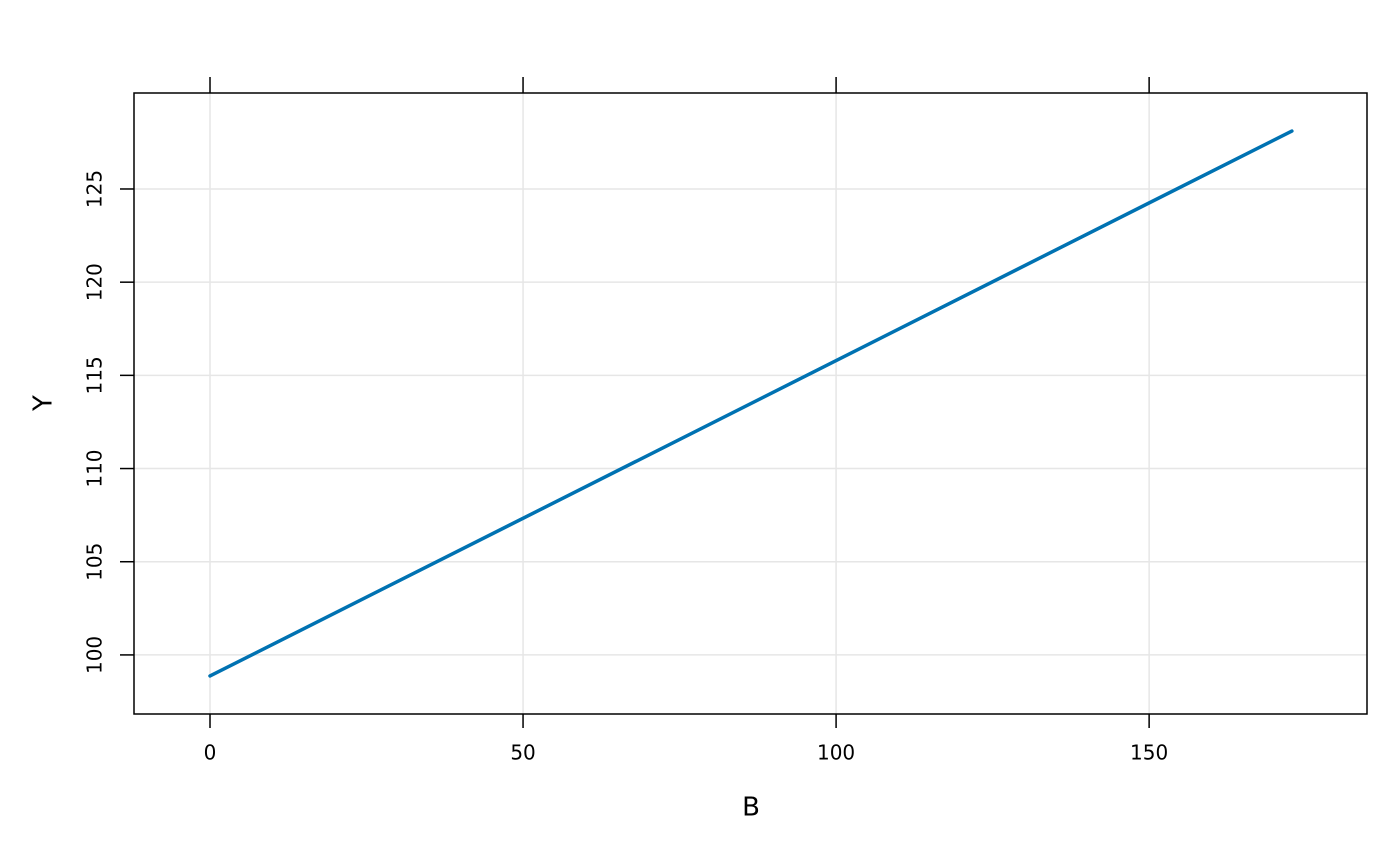  Describe the element at coordinates (95, 375) in the screenshot. I see `y-tick-label: 115` at that location.